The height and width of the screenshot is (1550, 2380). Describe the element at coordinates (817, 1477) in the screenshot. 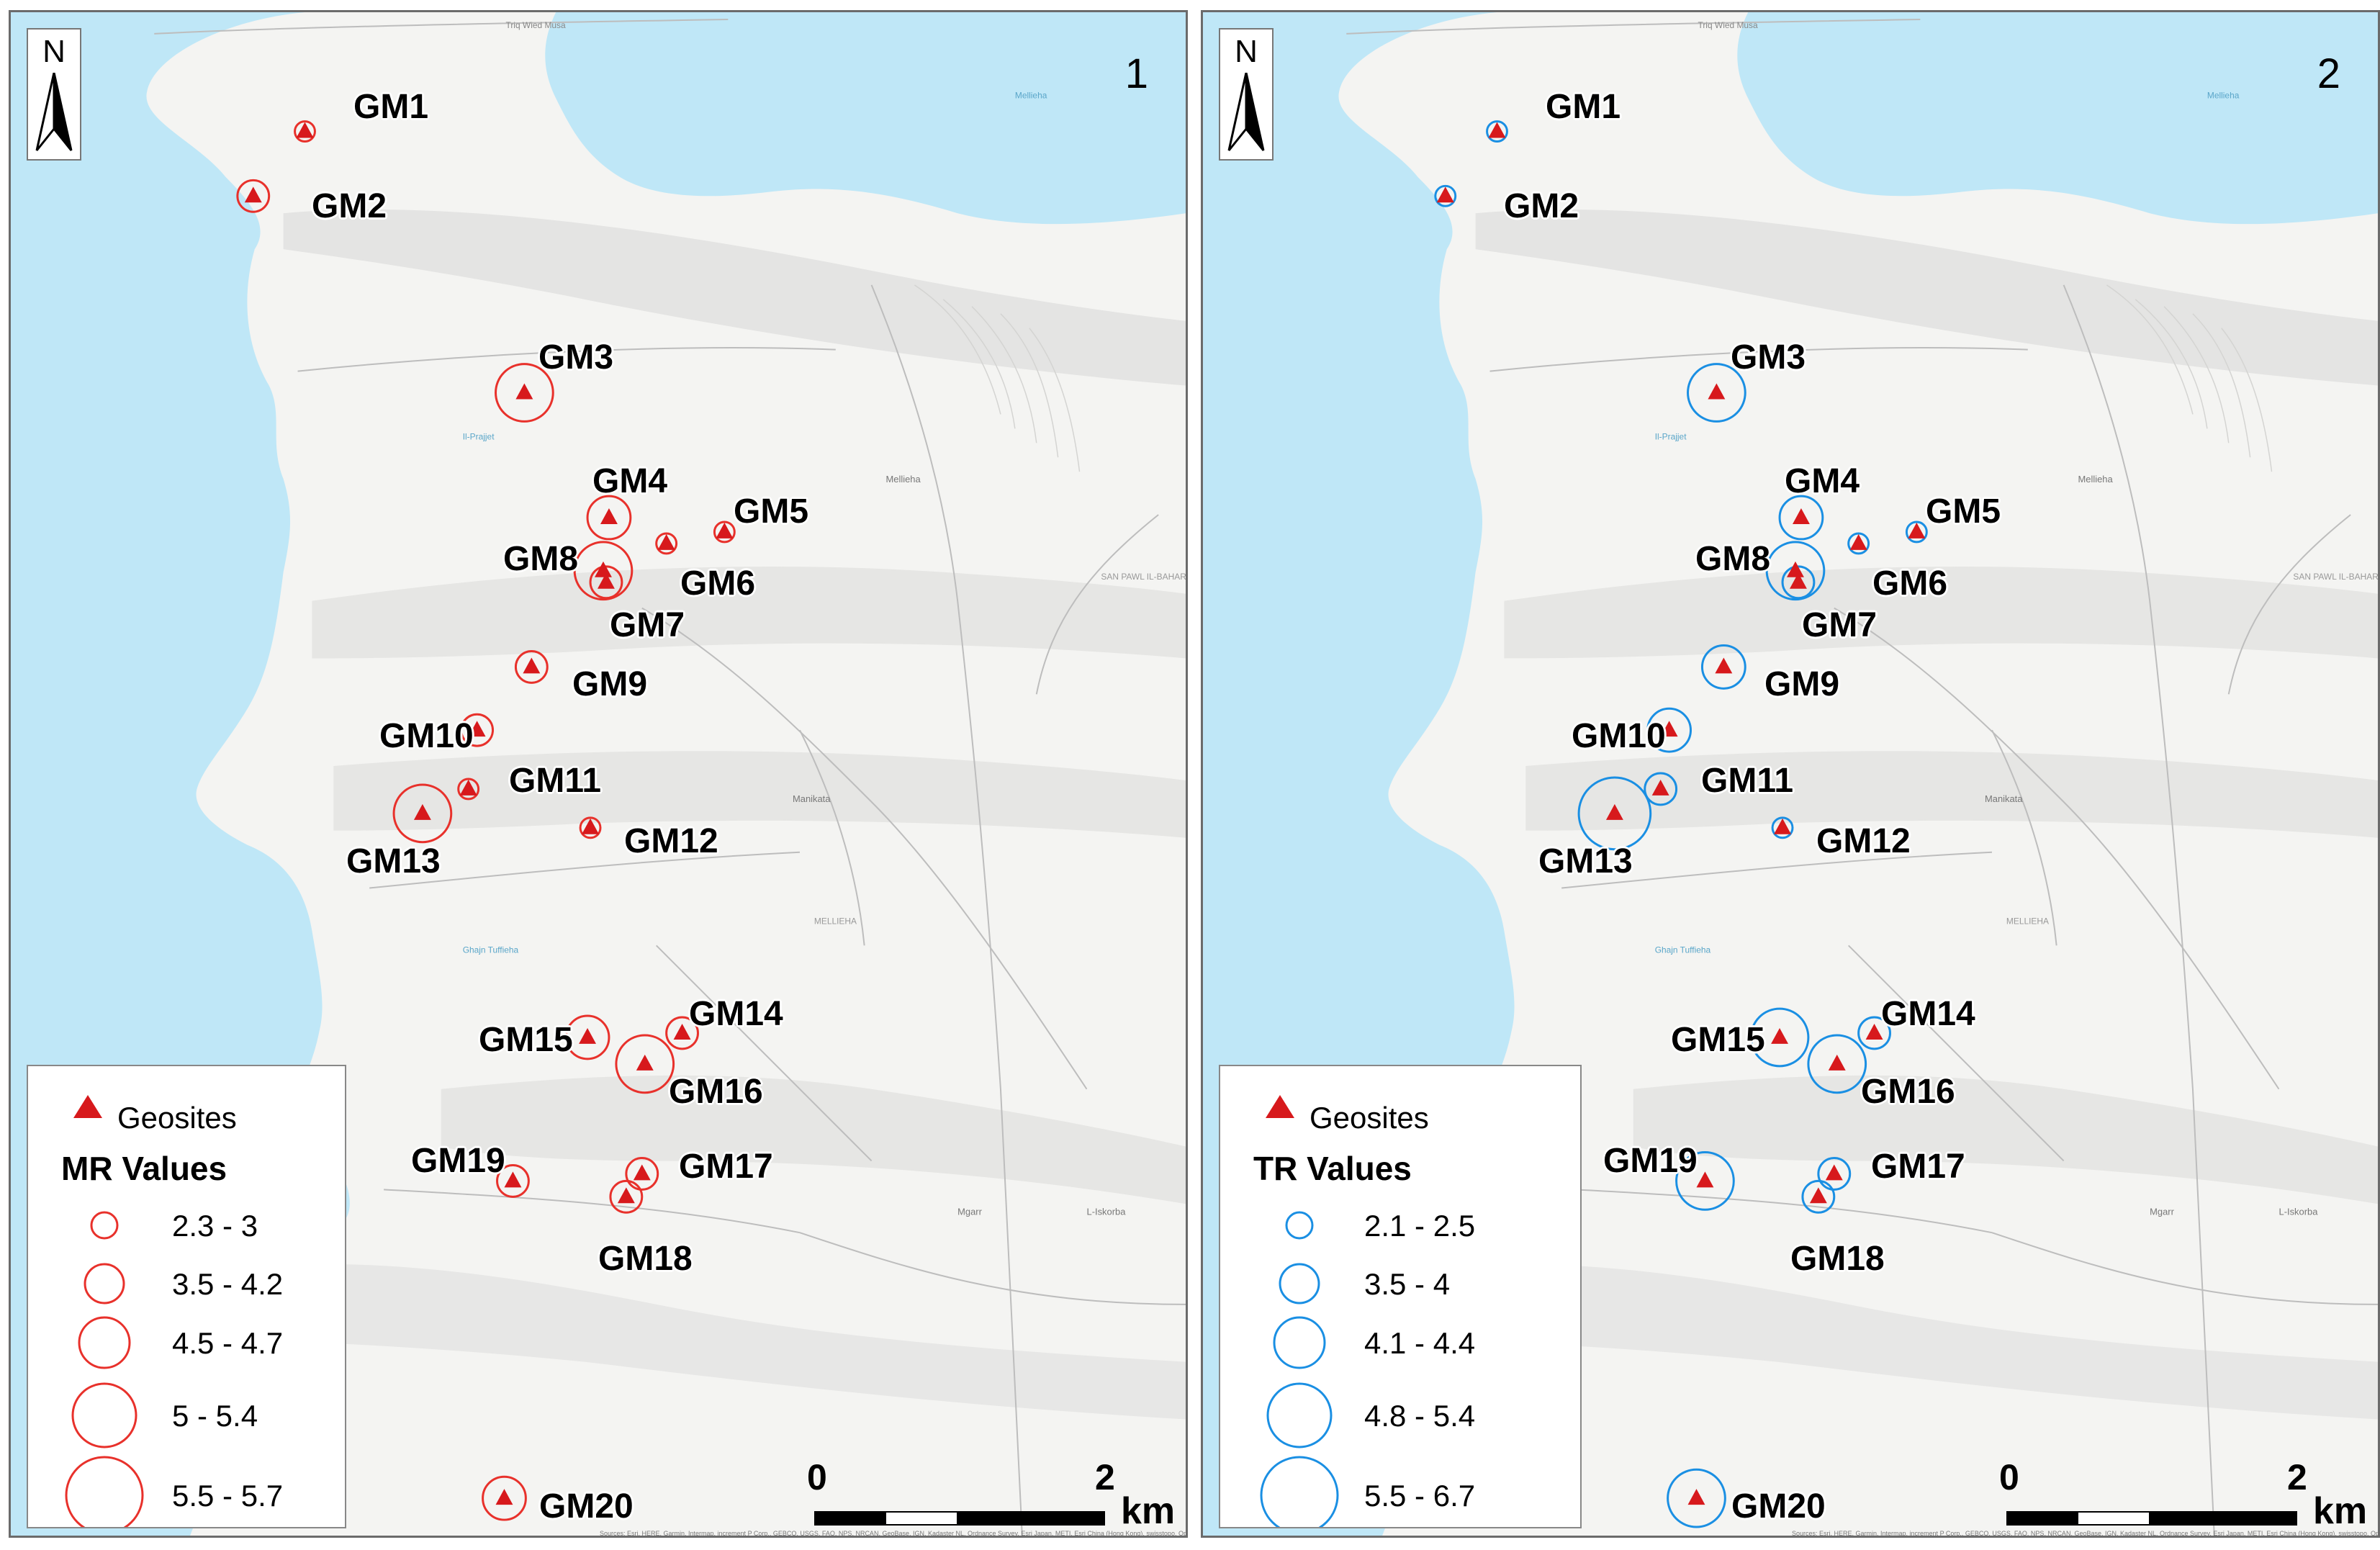

I see `scale-start-label: 0` at that location.